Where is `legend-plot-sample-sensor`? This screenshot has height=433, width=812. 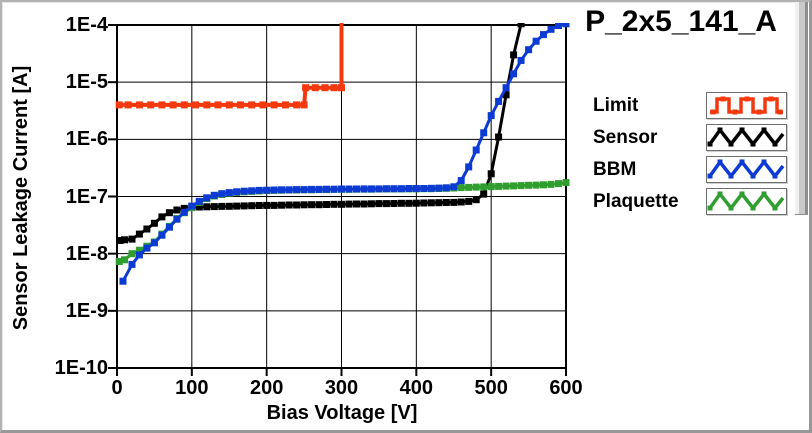 legend-plot-sample-sensor is located at coordinates (746, 137).